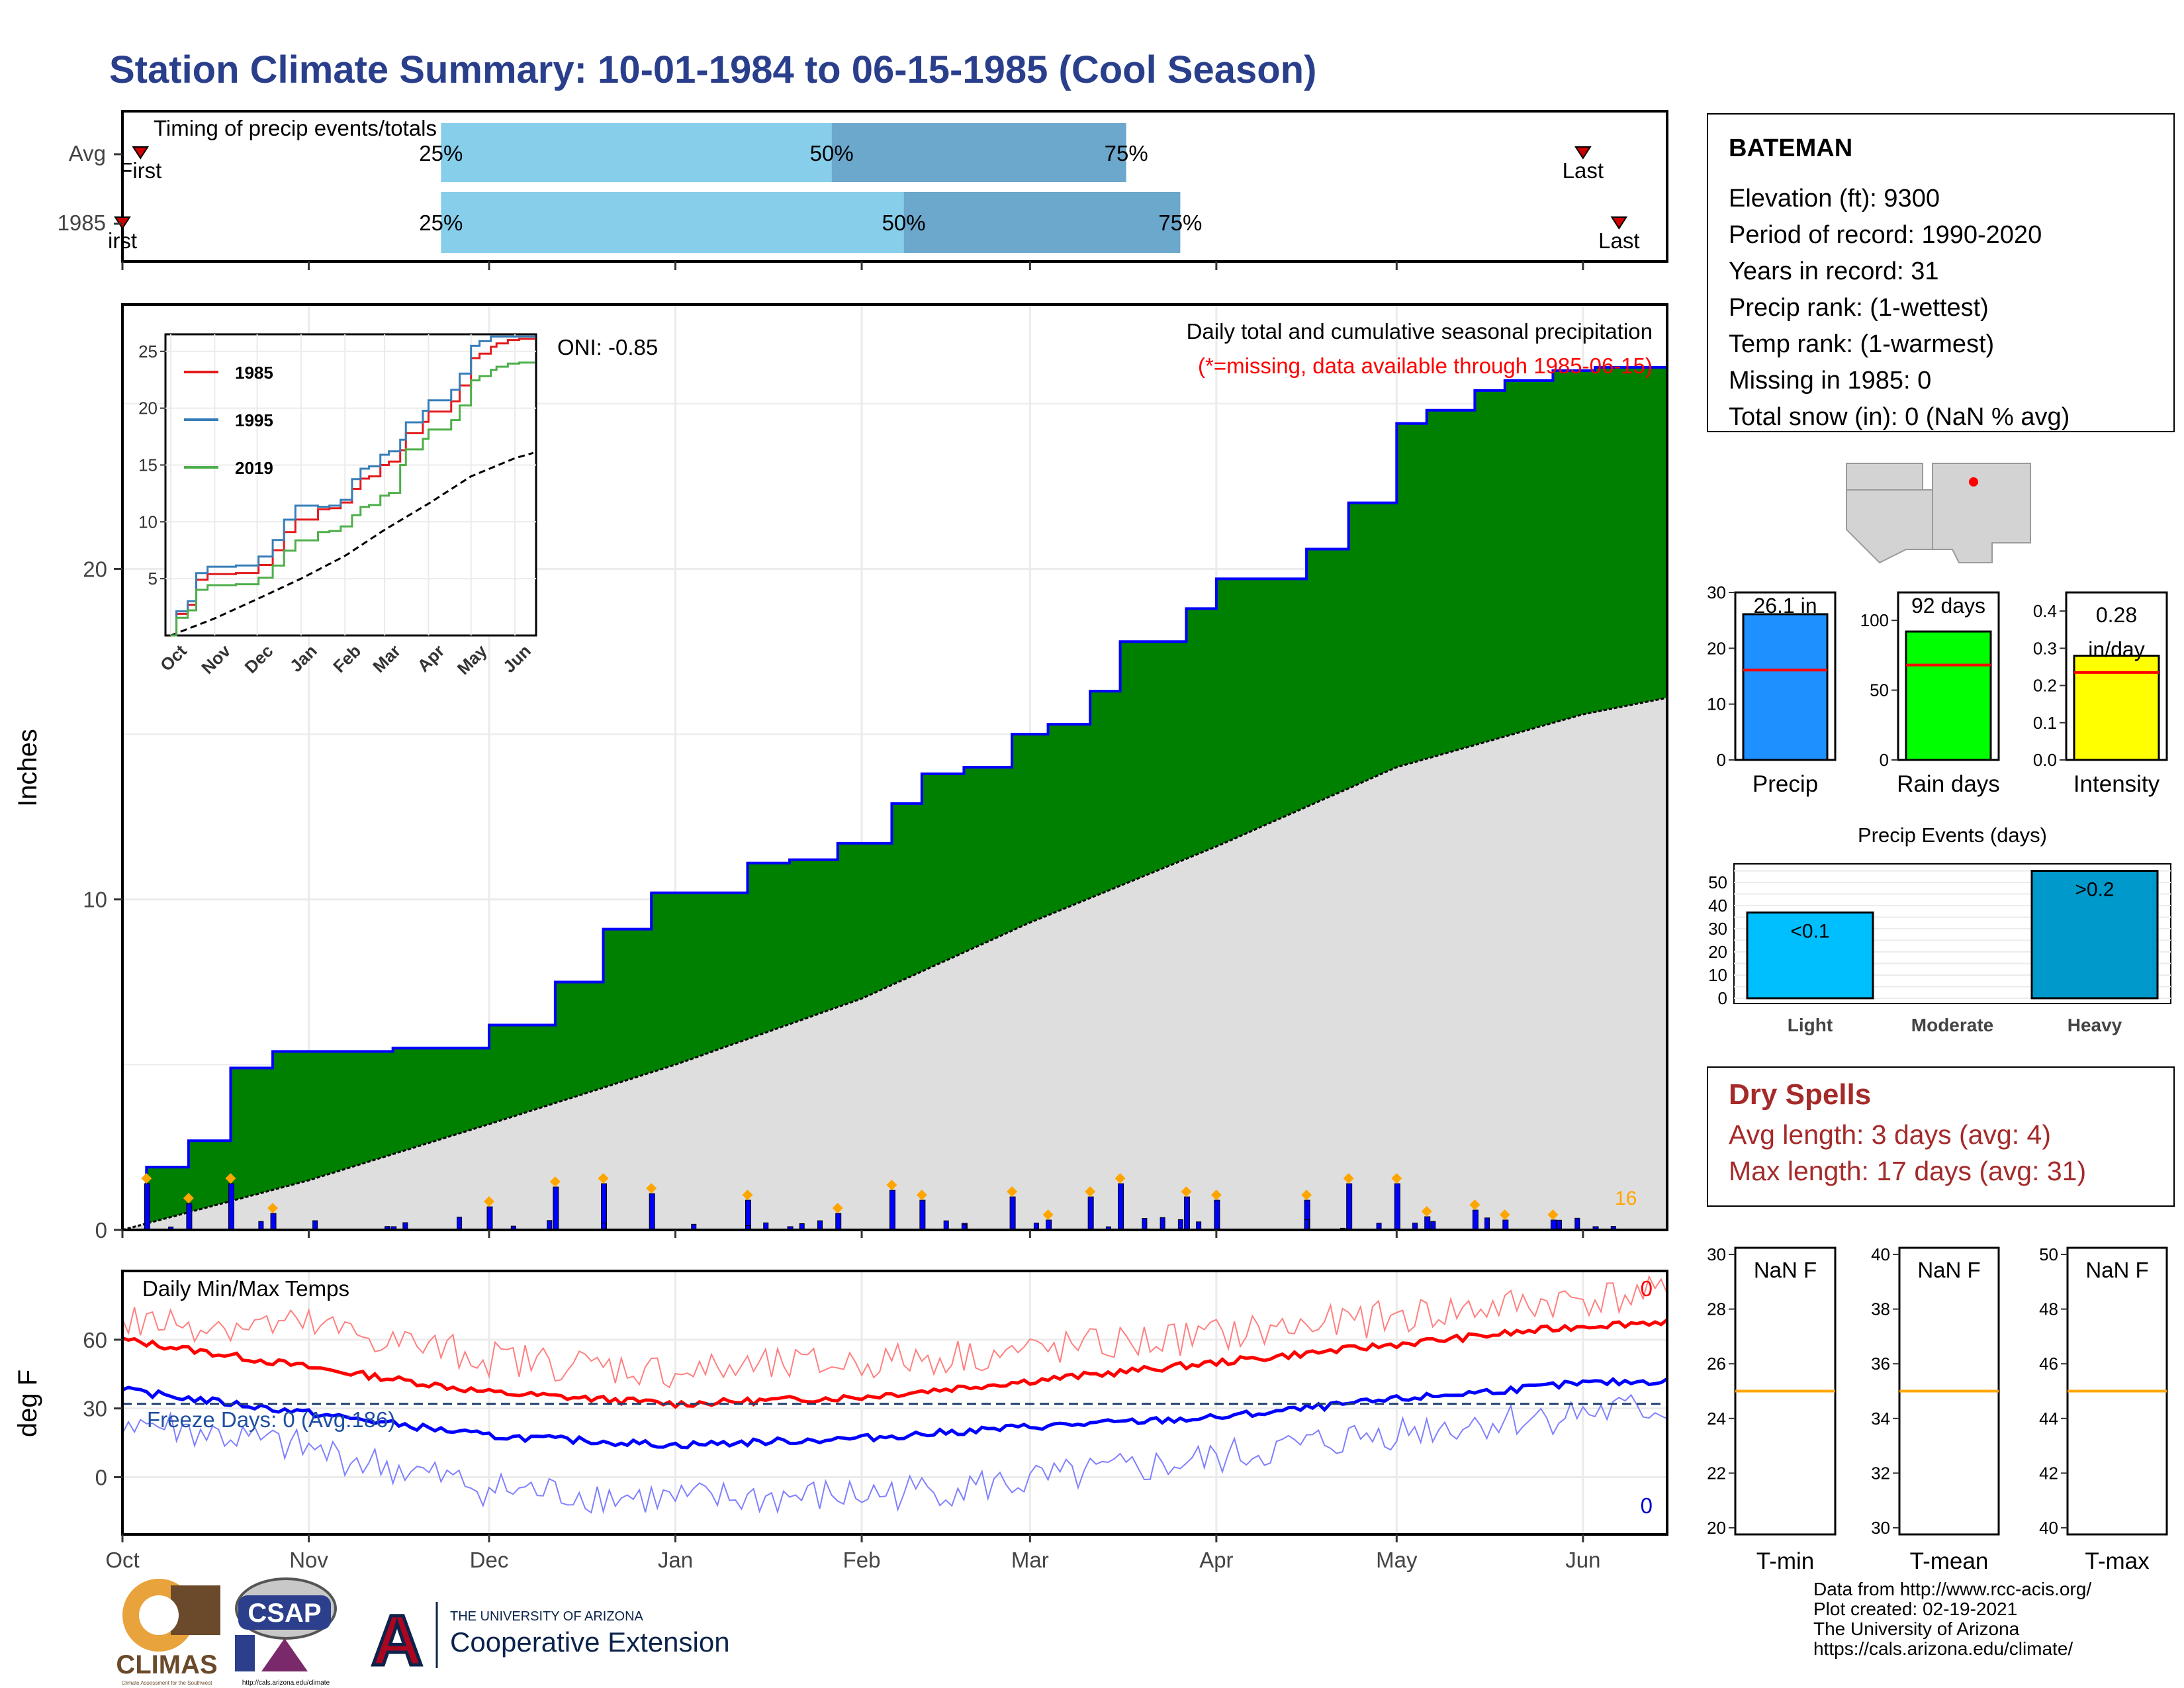 The height and width of the screenshot is (1688, 2184). What do you see at coordinates (397, 1640) in the screenshot?
I see `ua-block-a: A` at bounding box center [397, 1640].